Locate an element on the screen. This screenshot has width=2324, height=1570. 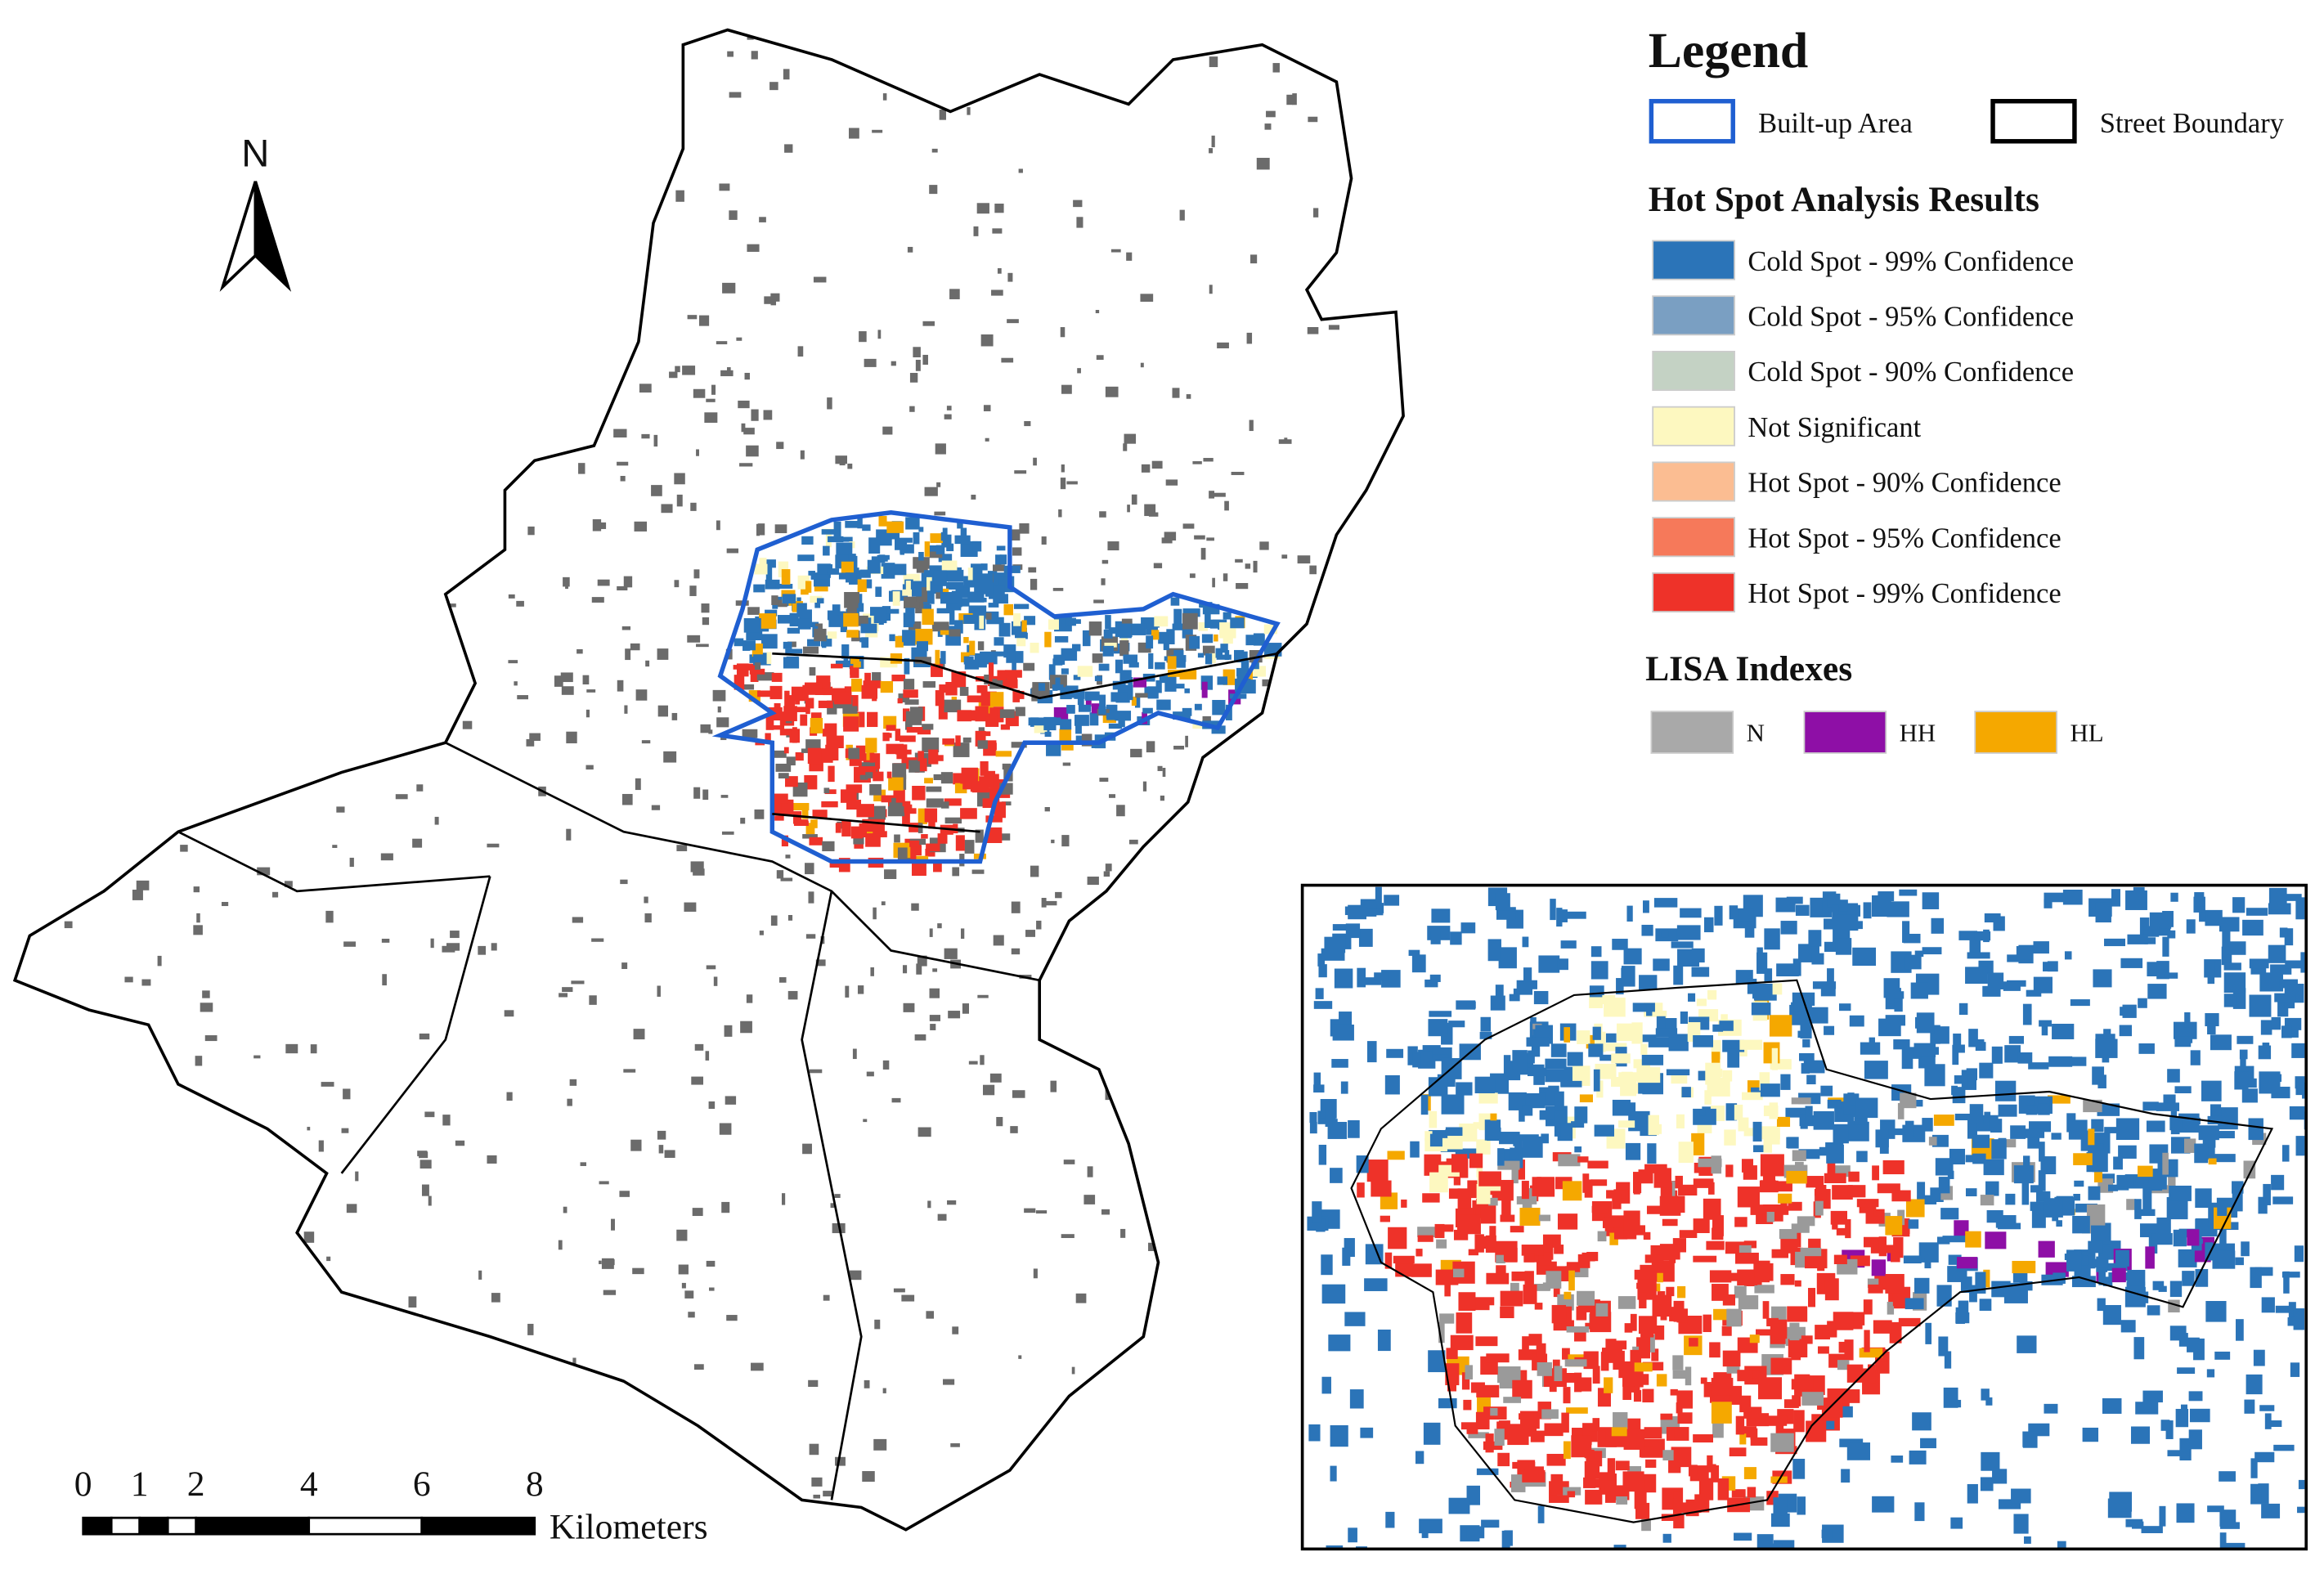
scale-segment is located at coordinates (126, 1526).